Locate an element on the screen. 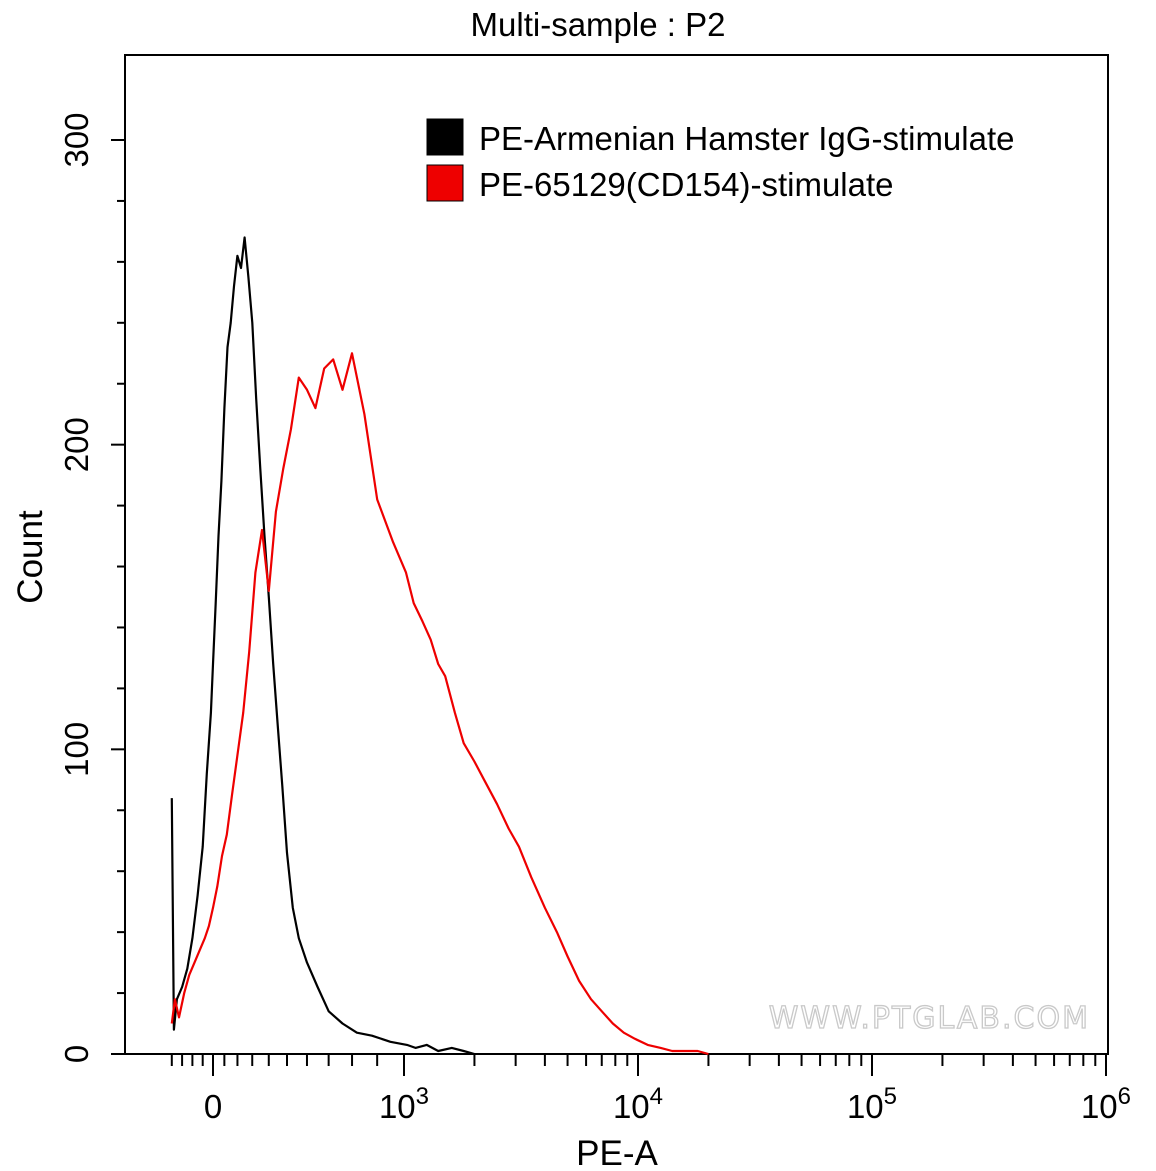 Image resolution: width=1156 pixels, height=1171 pixels. chart-title: Multi-sample : P2 is located at coordinates (598, 24).